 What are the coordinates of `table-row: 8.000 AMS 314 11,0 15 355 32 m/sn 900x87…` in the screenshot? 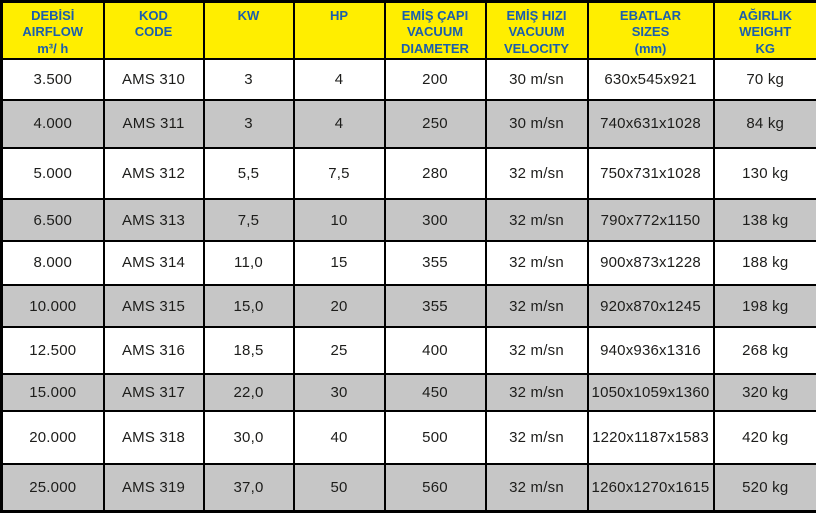 It's located at (408, 262).